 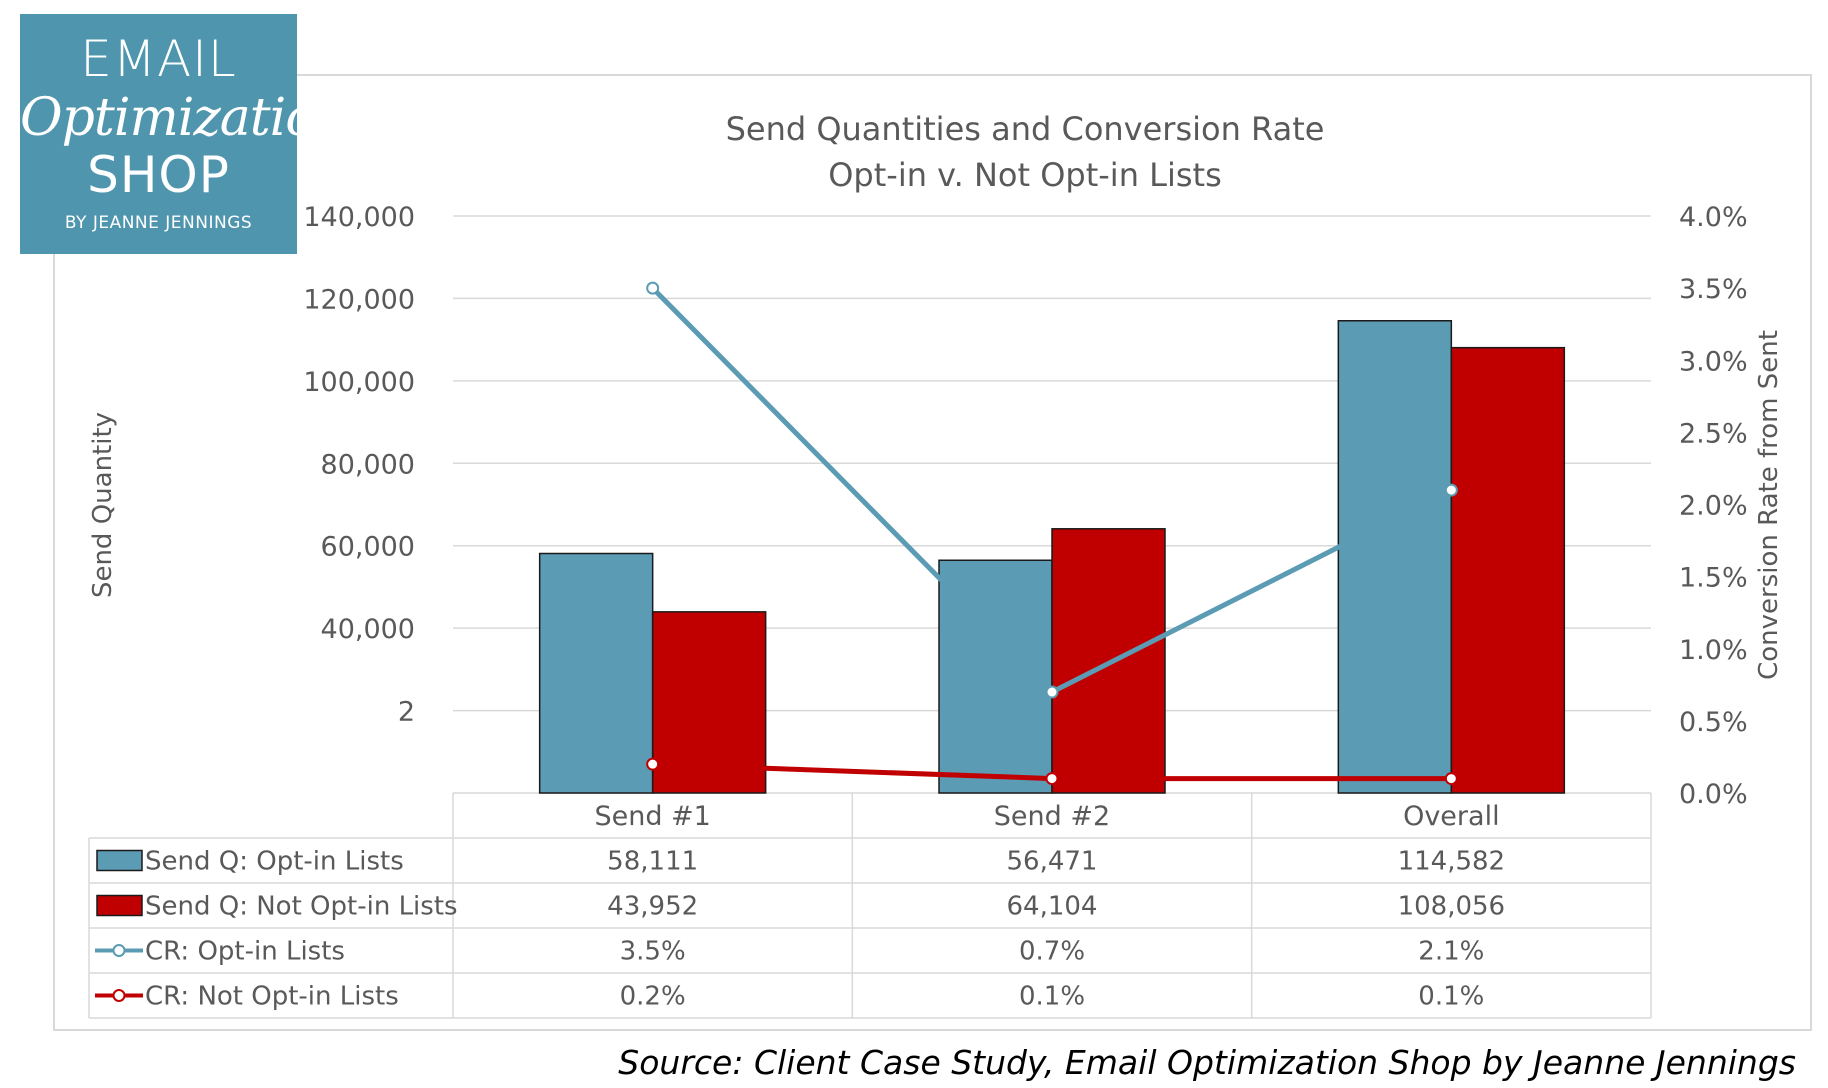 I want to click on data-table-value: 43,952, so click(x=652, y=907).